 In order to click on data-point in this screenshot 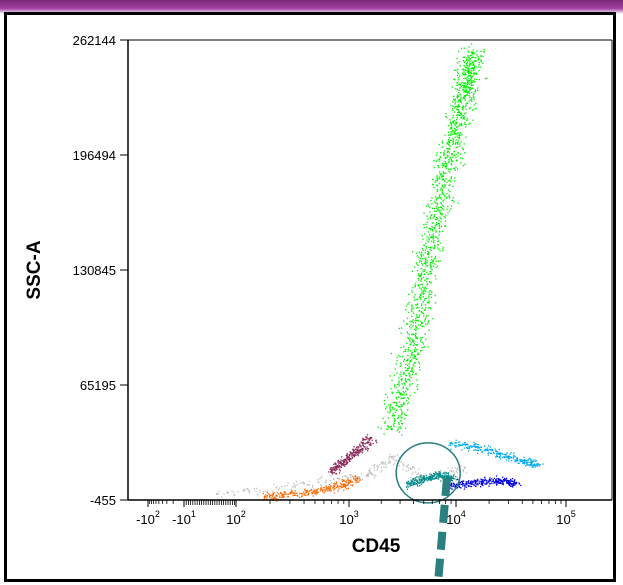, I will do `click(464, 467)`.